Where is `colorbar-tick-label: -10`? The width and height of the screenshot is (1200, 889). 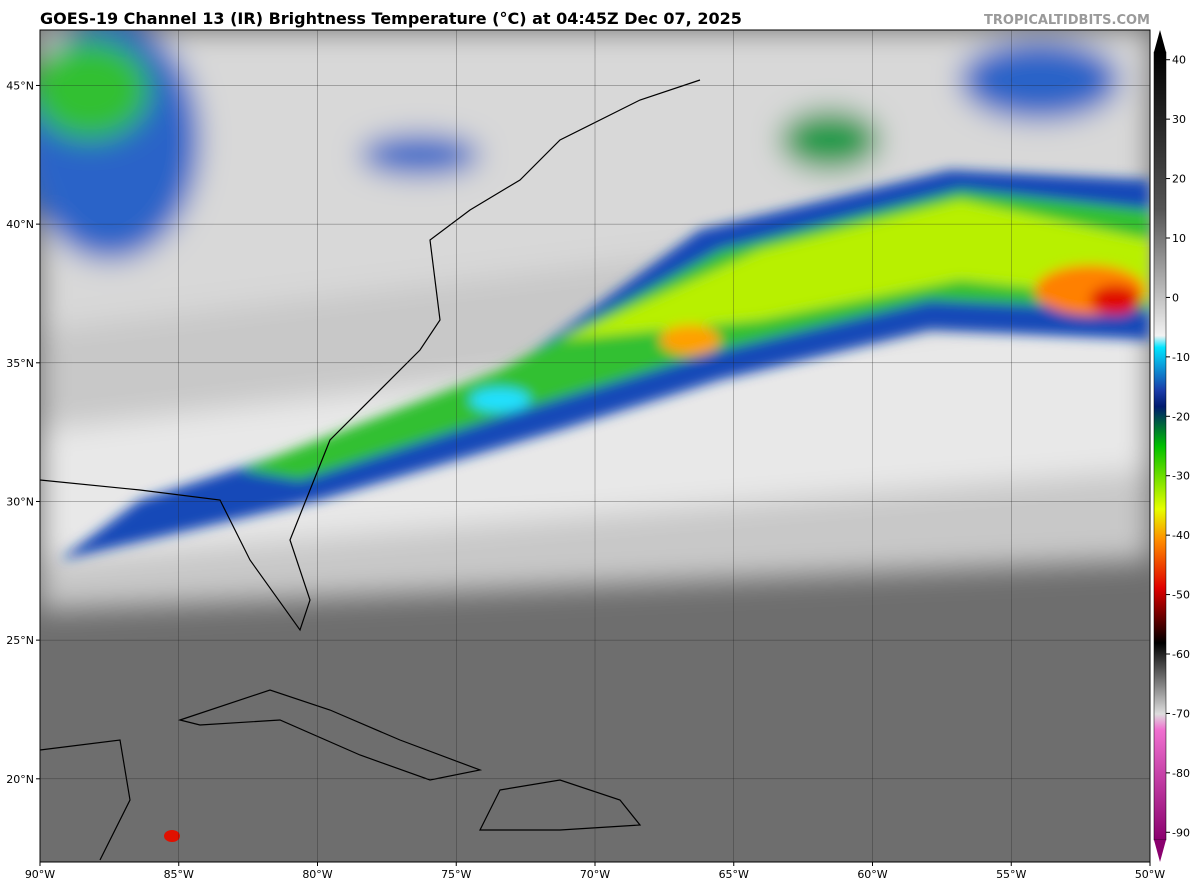
colorbar-tick-label: -10 is located at coordinates (1181, 357).